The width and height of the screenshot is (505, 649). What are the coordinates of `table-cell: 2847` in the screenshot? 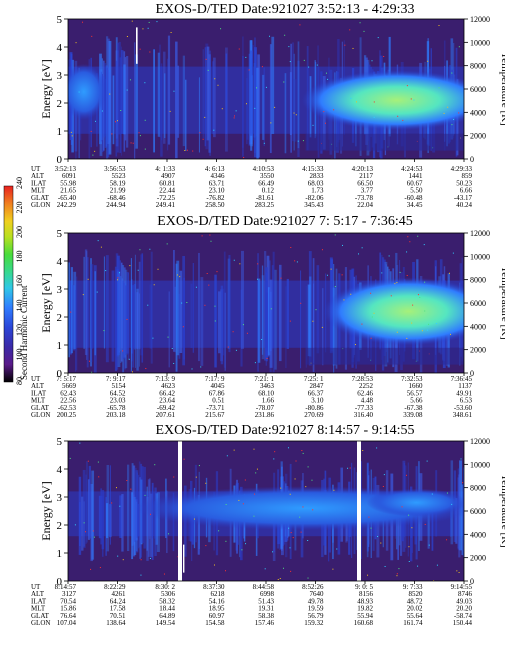 It's located at (317, 386).